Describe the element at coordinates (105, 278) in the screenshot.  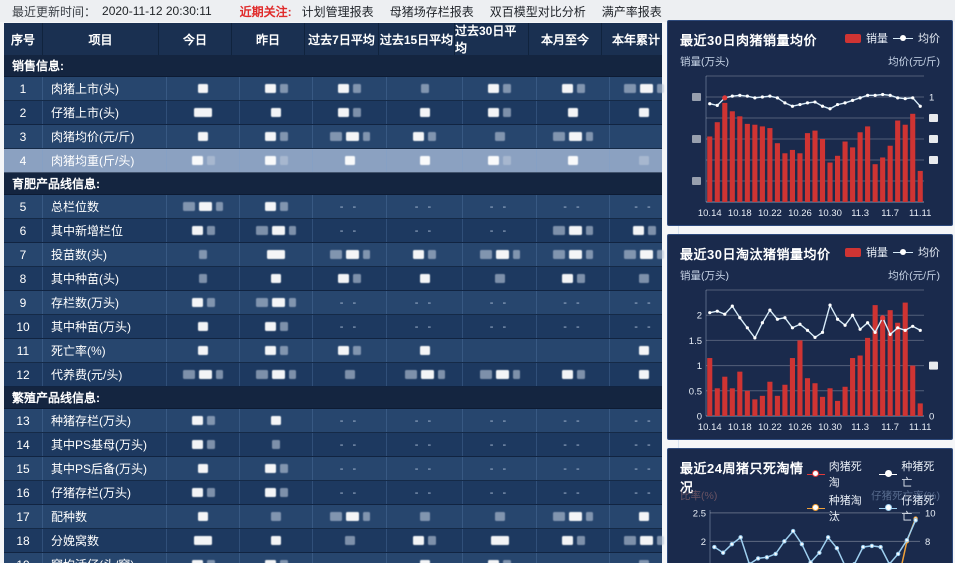
I see `row-label: 其中种苗(头)` at that location.